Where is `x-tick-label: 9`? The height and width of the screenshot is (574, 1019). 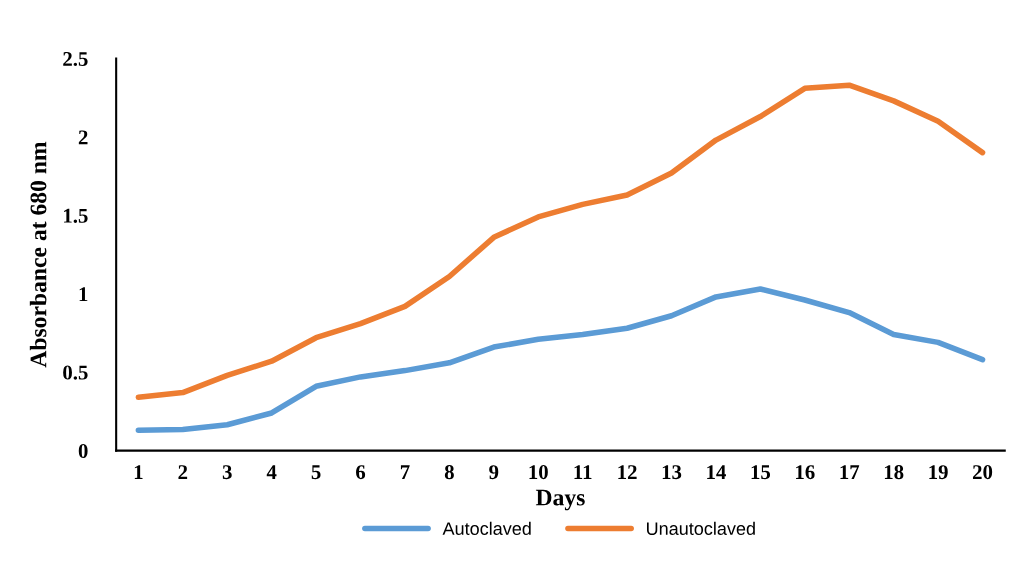 x-tick-label: 9 is located at coordinates (494, 472).